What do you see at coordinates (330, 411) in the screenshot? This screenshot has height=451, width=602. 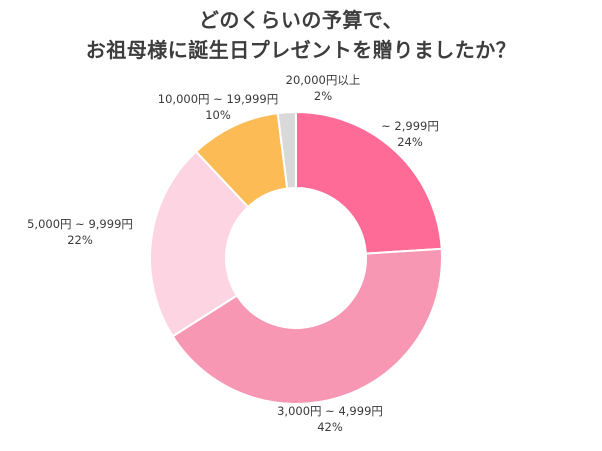 I see `slice-label-3000-4999: 3,000円 ~ 4,999円` at bounding box center [330, 411].